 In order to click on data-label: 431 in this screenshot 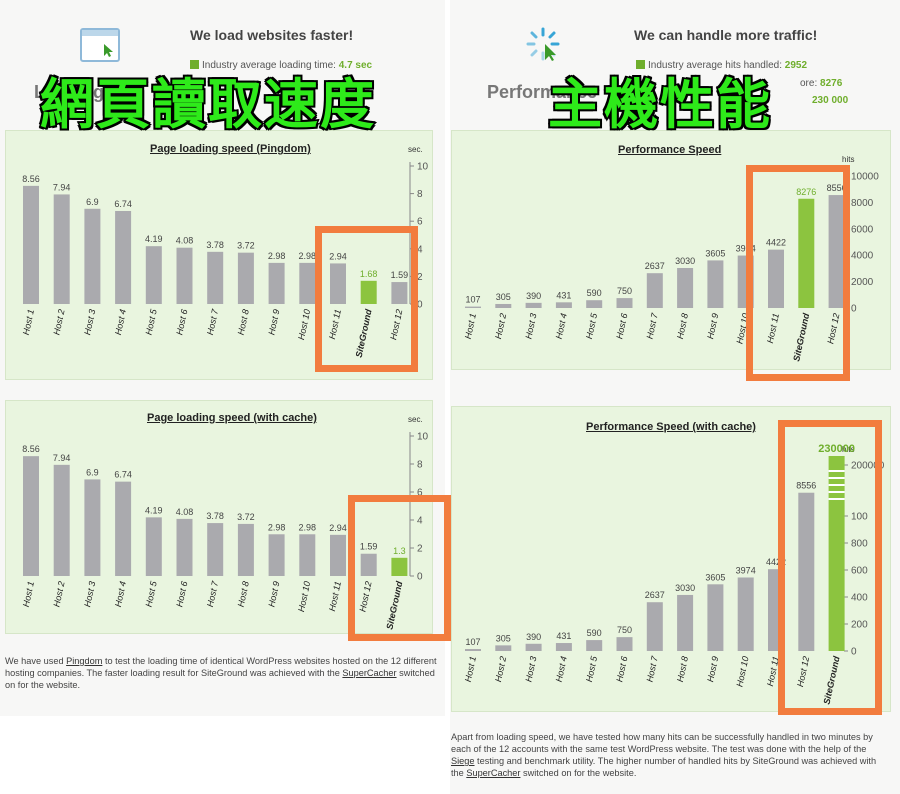, I will do `click(563, 636)`.